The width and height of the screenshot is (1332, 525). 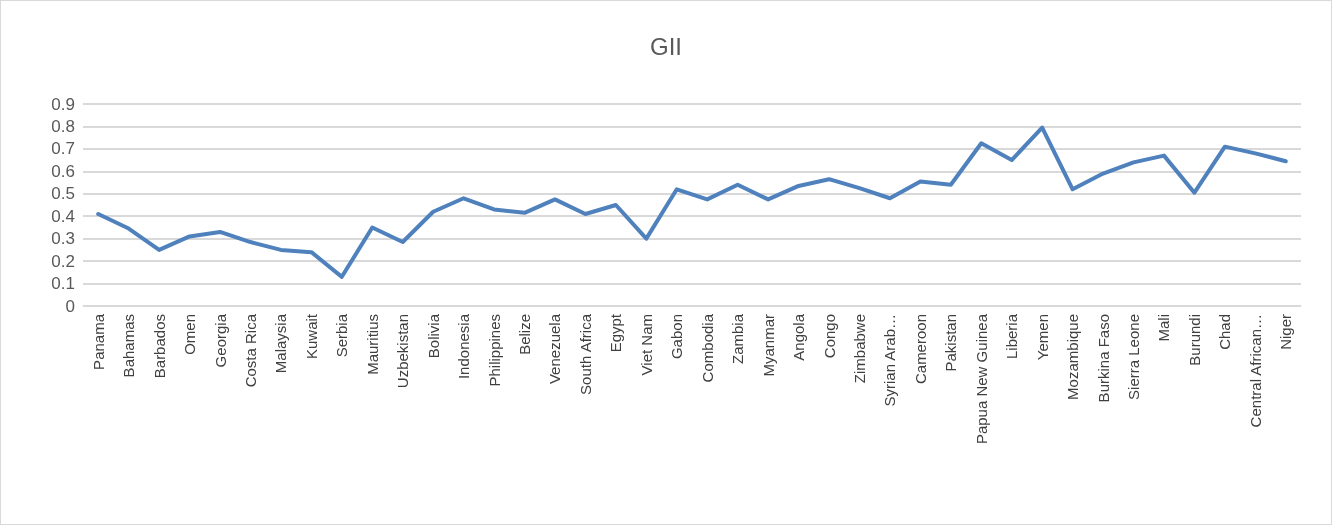 What do you see at coordinates (768, 345) in the screenshot?
I see `x-tick-label: Myanmar` at bounding box center [768, 345].